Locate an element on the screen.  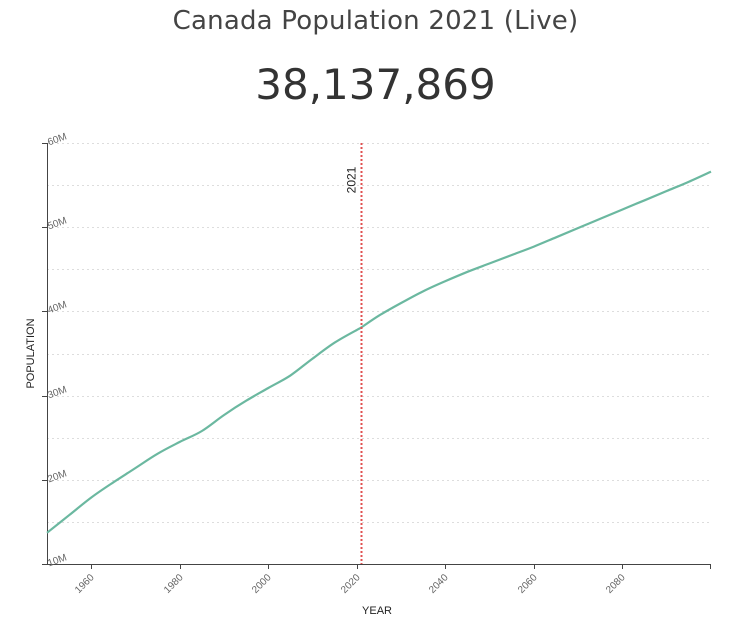
x-tick-label: 2020 is located at coordinates (351, 584).